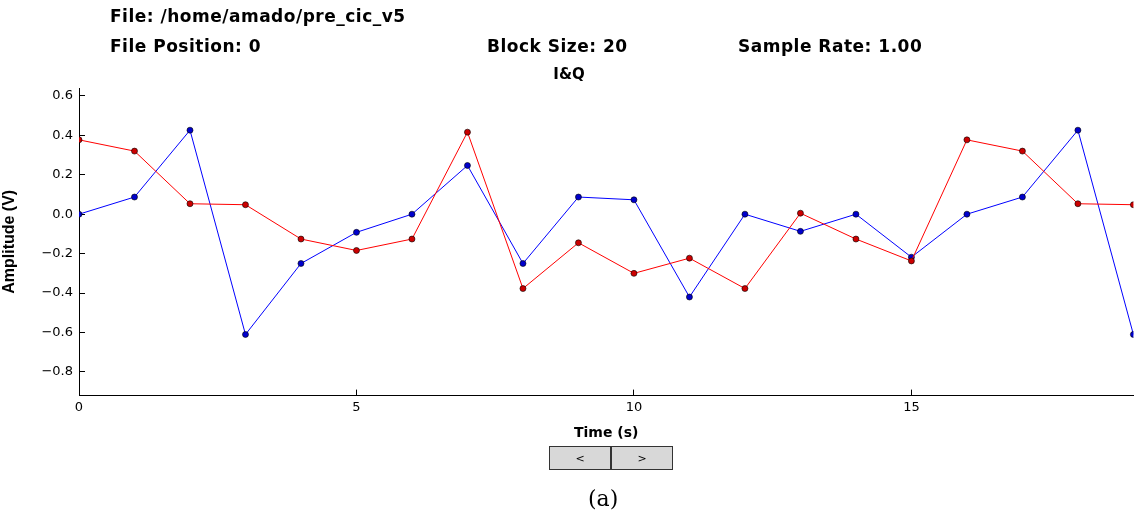  I want to click on y-axis-title: Amplitude (V), so click(9, 241).